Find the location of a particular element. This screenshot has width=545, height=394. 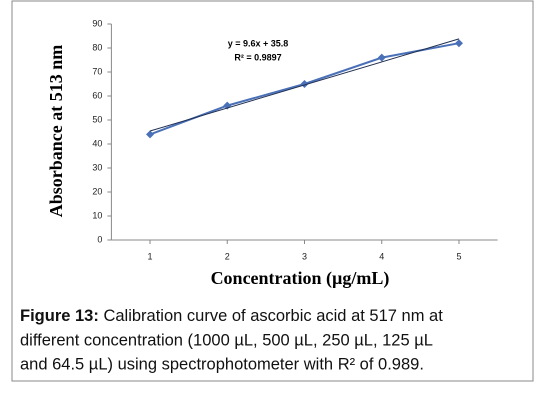

y-tick-label: 10 is located at coordinates (97, 215).